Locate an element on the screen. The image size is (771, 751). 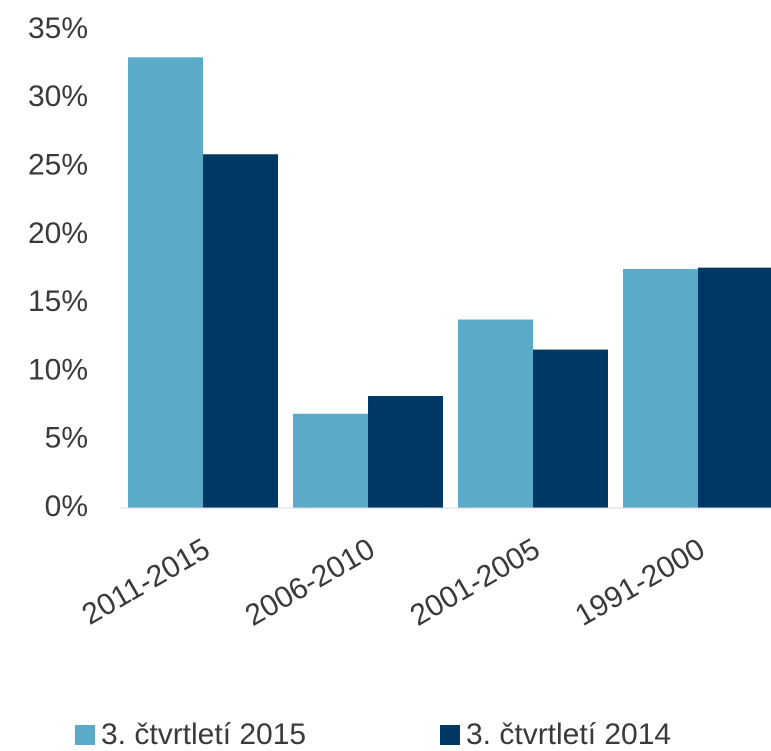
y-tick-label: 35% is located at coordinates (58, 28).